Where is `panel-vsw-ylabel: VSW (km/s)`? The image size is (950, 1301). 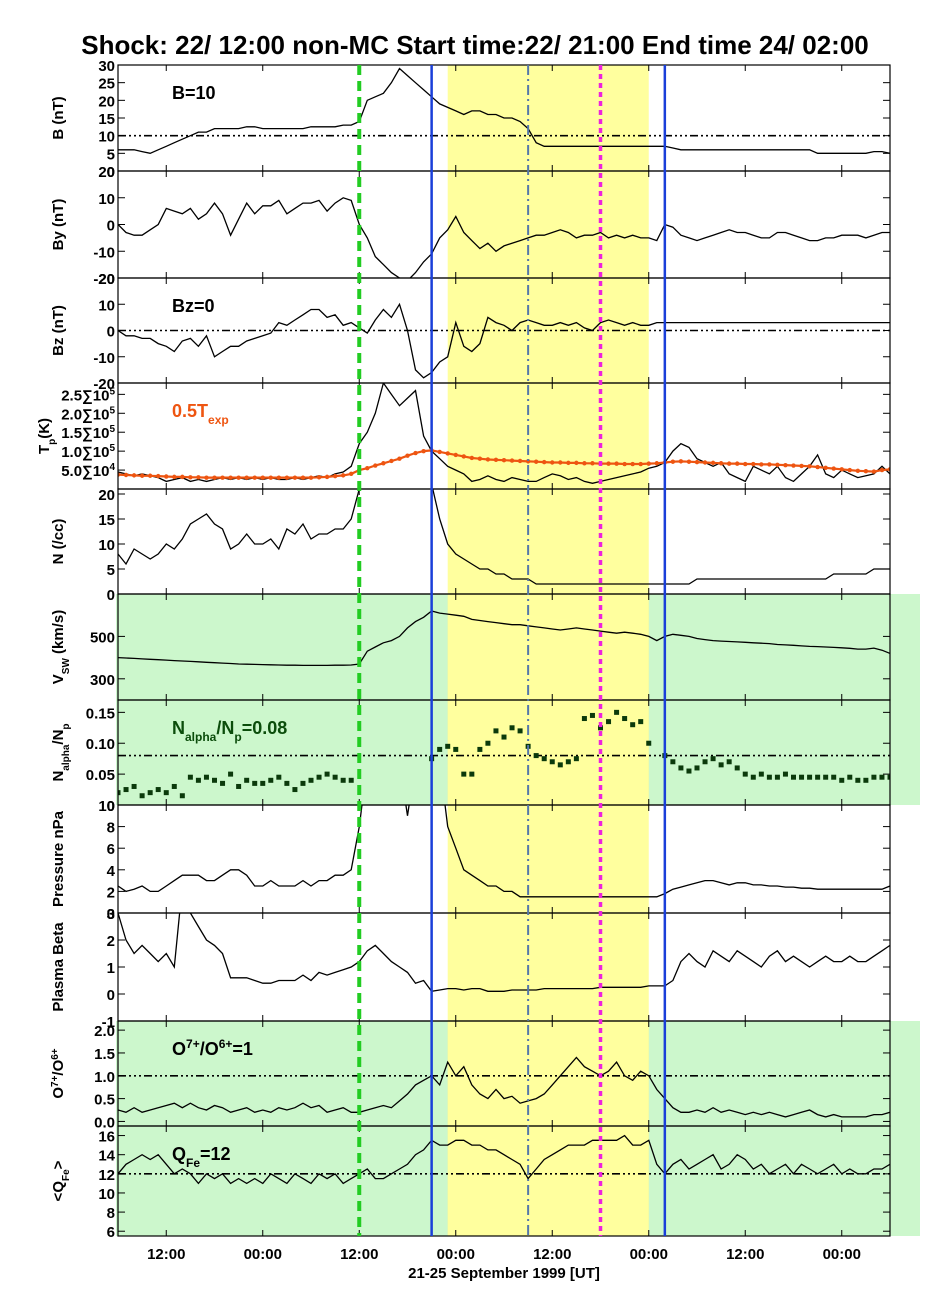
panel-vsw-ylabel: VSW (km/s) is located at coordinates (61, 647).